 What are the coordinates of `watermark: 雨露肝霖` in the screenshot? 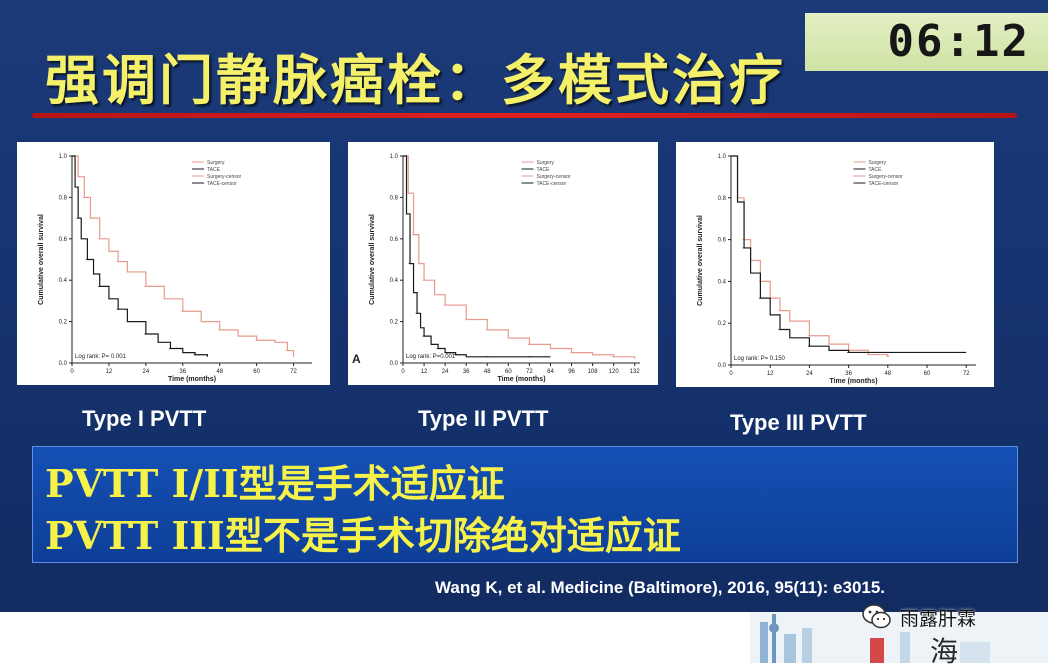 It's located at (918, 617).